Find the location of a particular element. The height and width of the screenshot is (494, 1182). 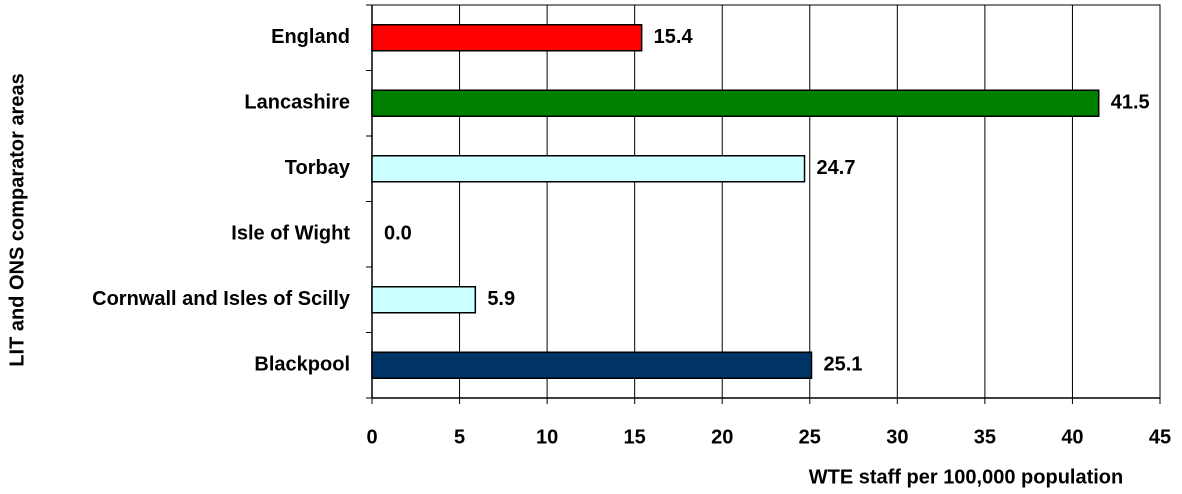

x-tick-label: 15 is located at coordinates (635, 437).